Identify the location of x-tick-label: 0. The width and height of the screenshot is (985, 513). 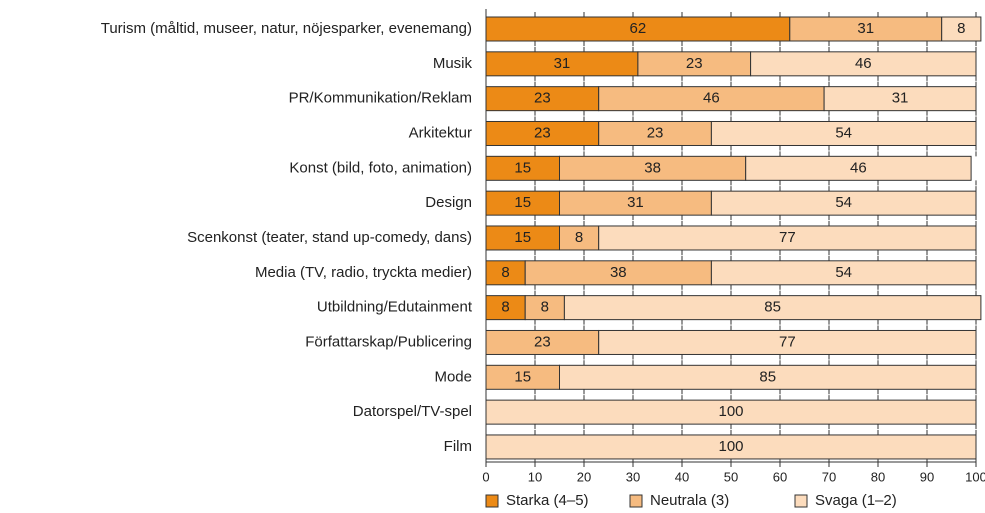
(485, 476).